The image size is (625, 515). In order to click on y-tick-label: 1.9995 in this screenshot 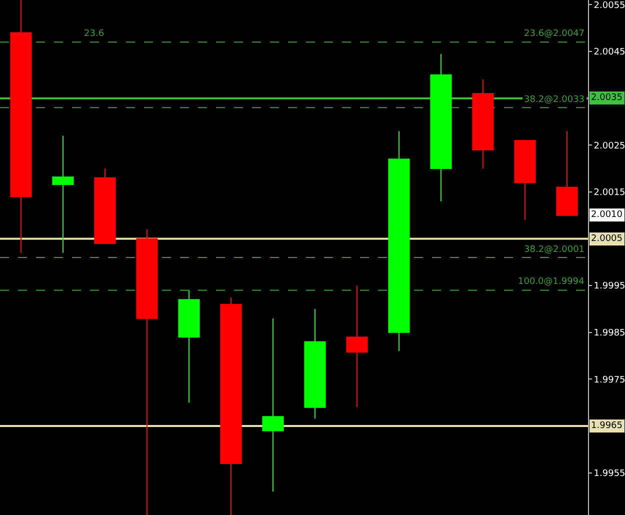, I will do `click(609, 287)`.